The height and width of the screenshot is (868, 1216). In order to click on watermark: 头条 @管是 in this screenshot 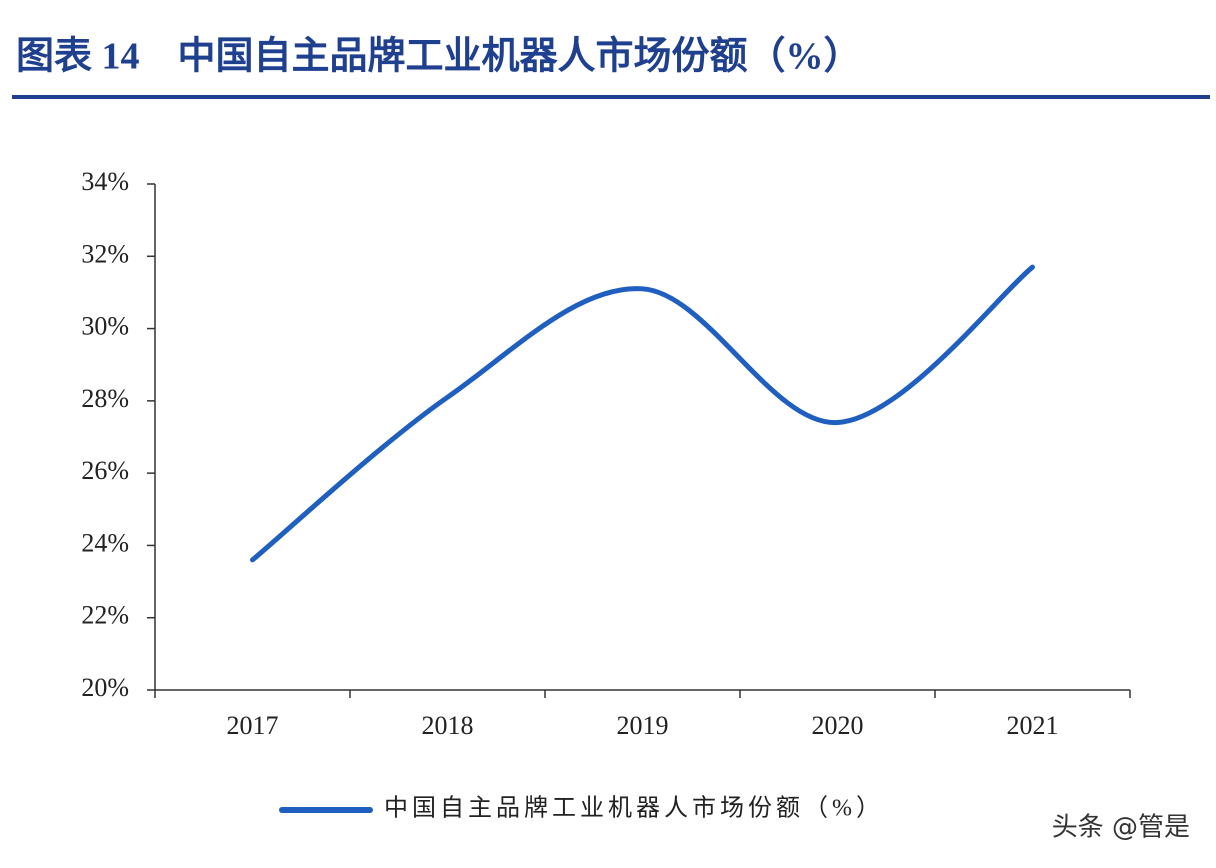, I will do `click(1121, 828)`.